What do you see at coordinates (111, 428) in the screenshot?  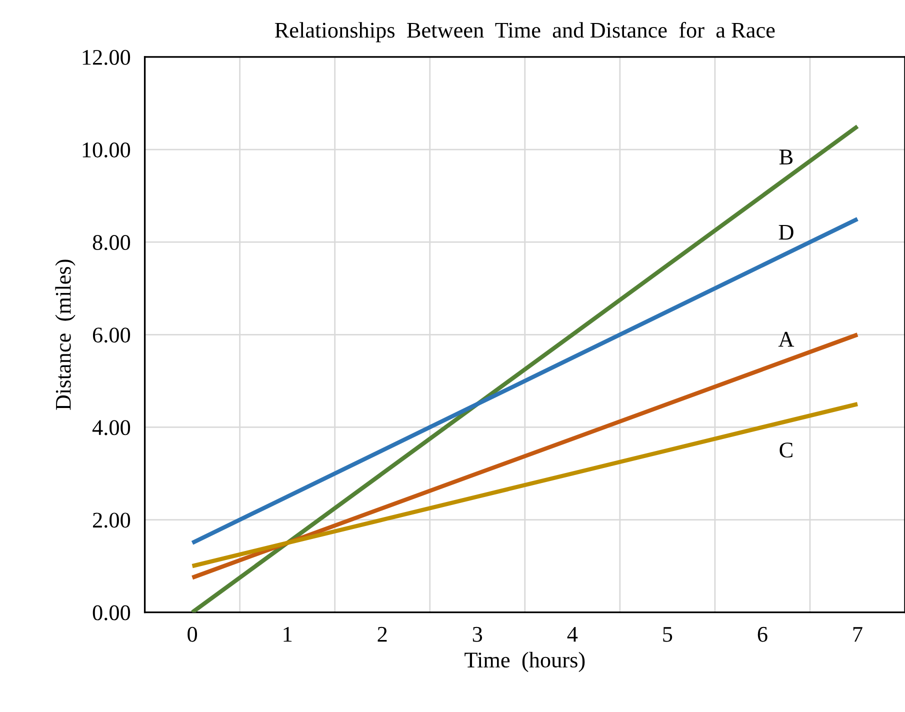 I see `y-tick-label: 4.00` at bounding box center [111, 428].